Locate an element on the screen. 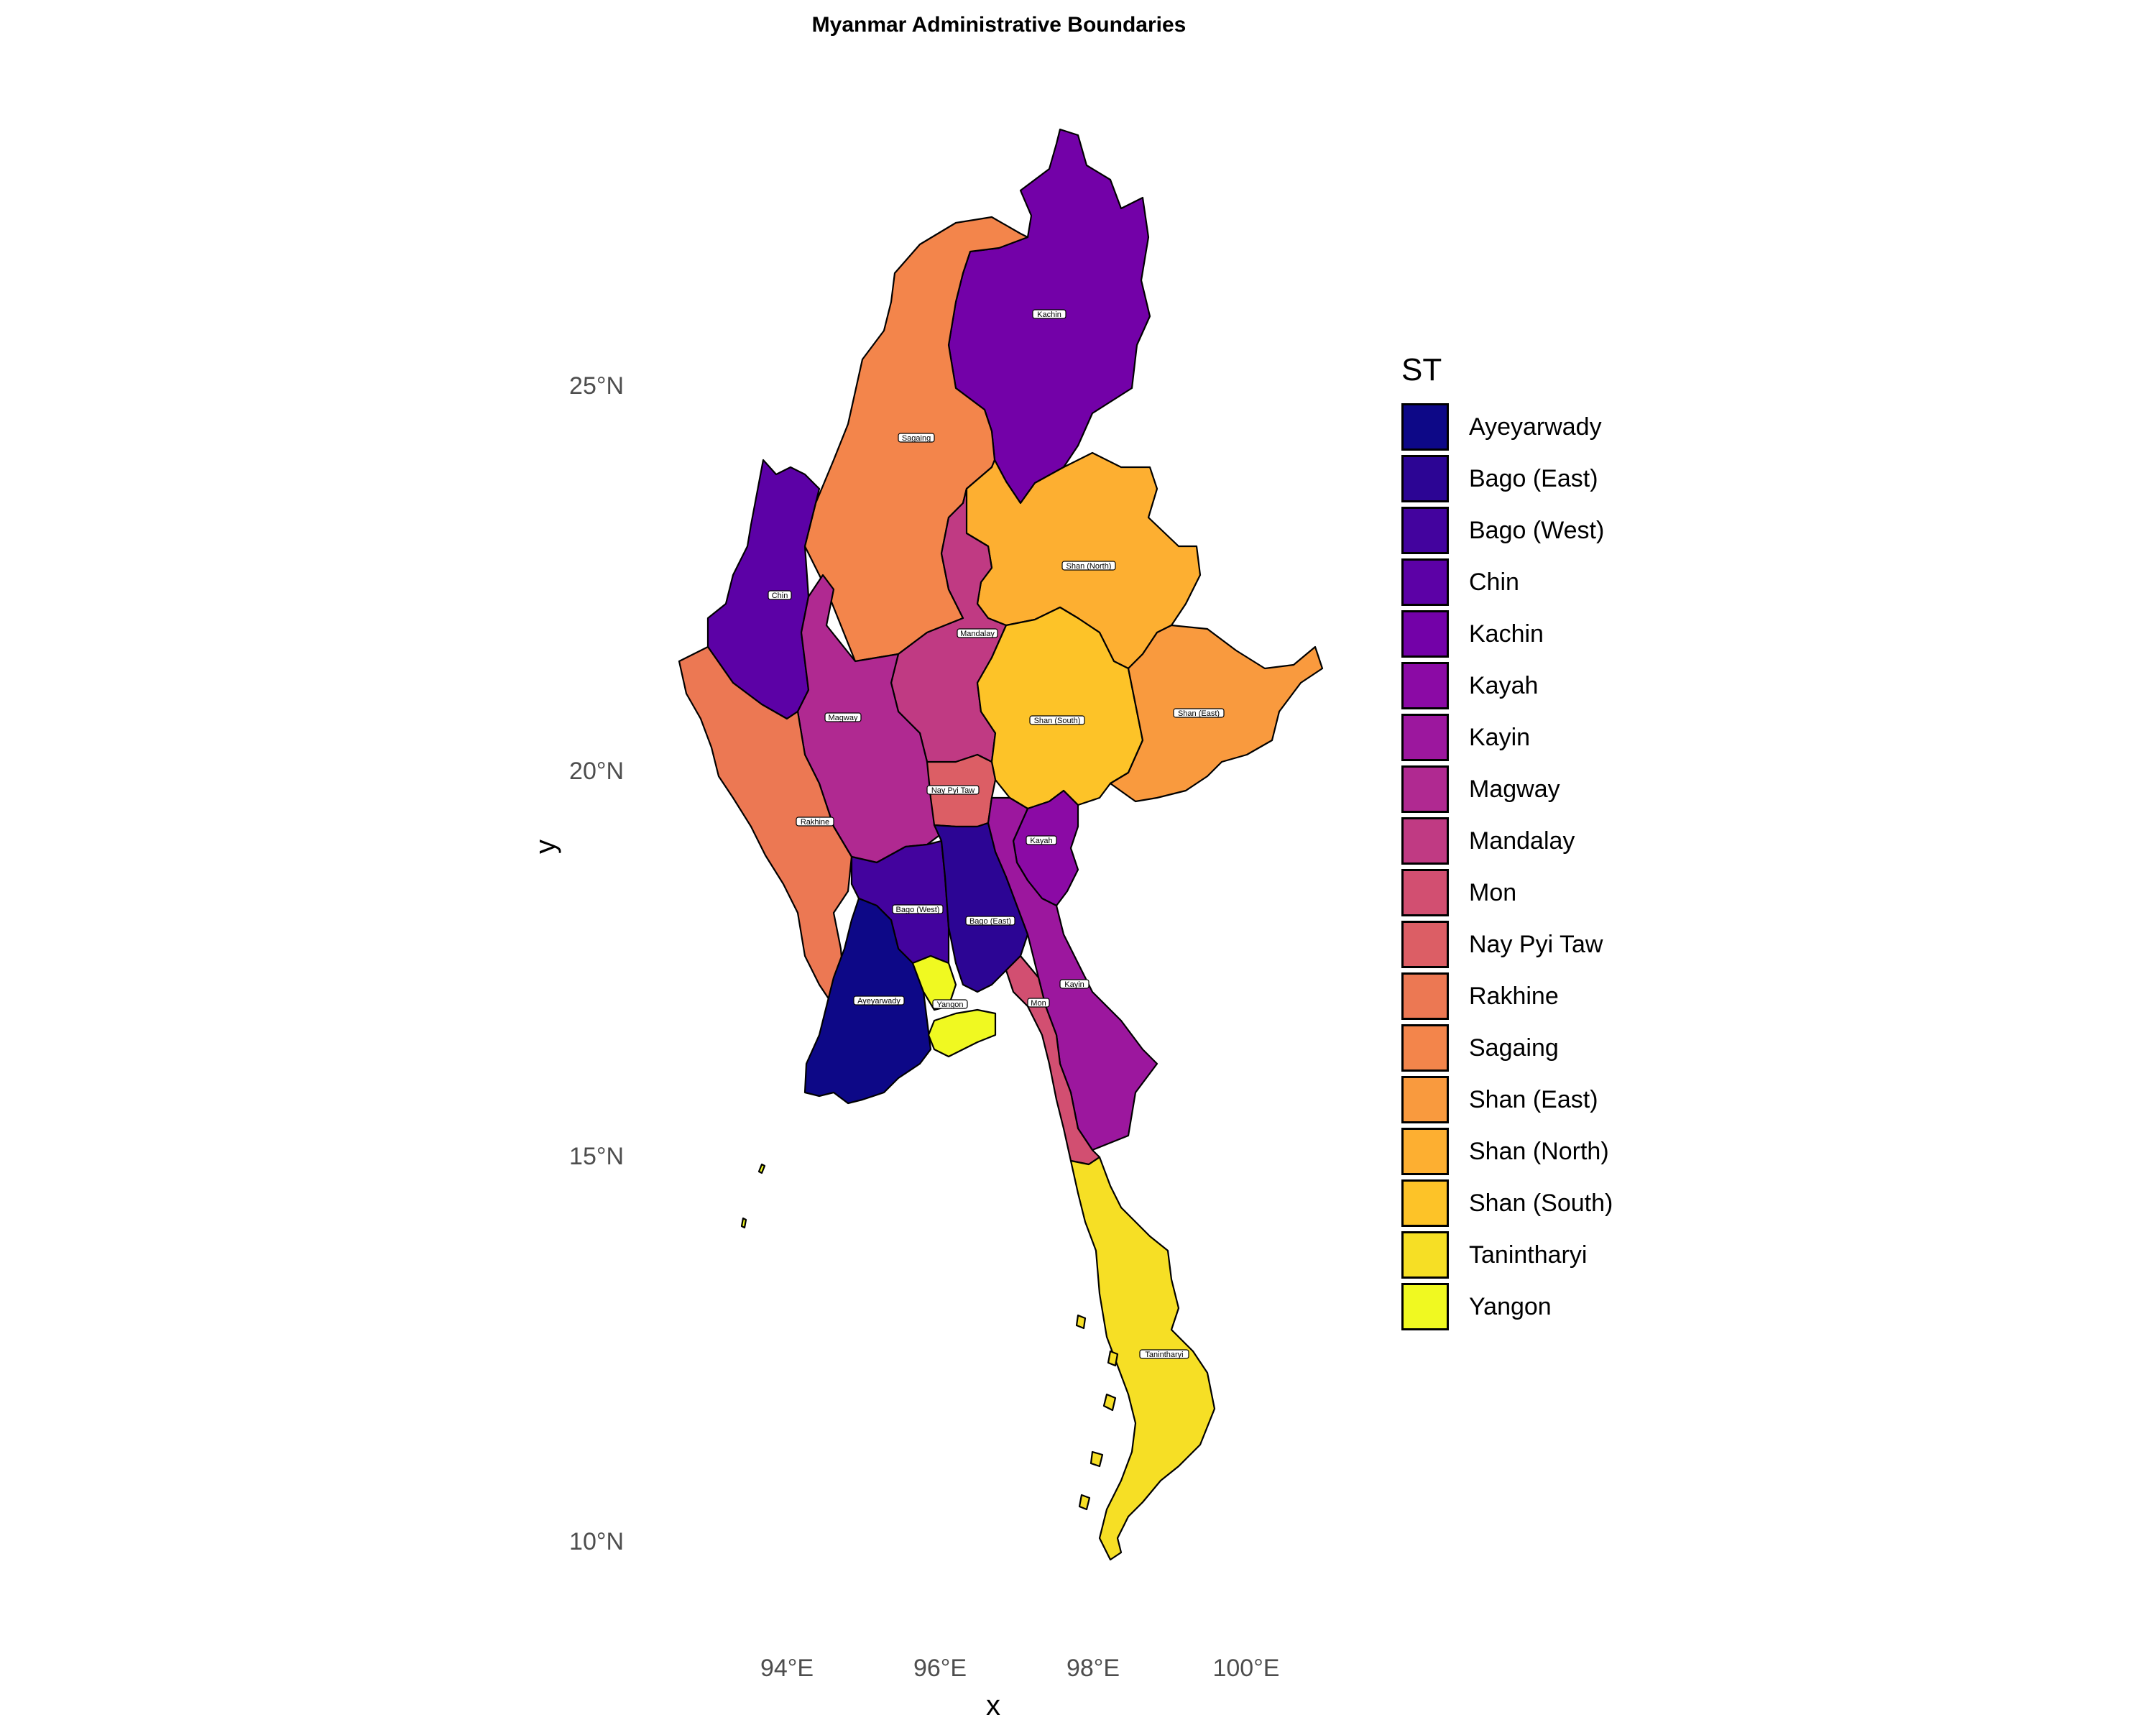  label-kayah: Kayah is located at coordinates (1041, 840).